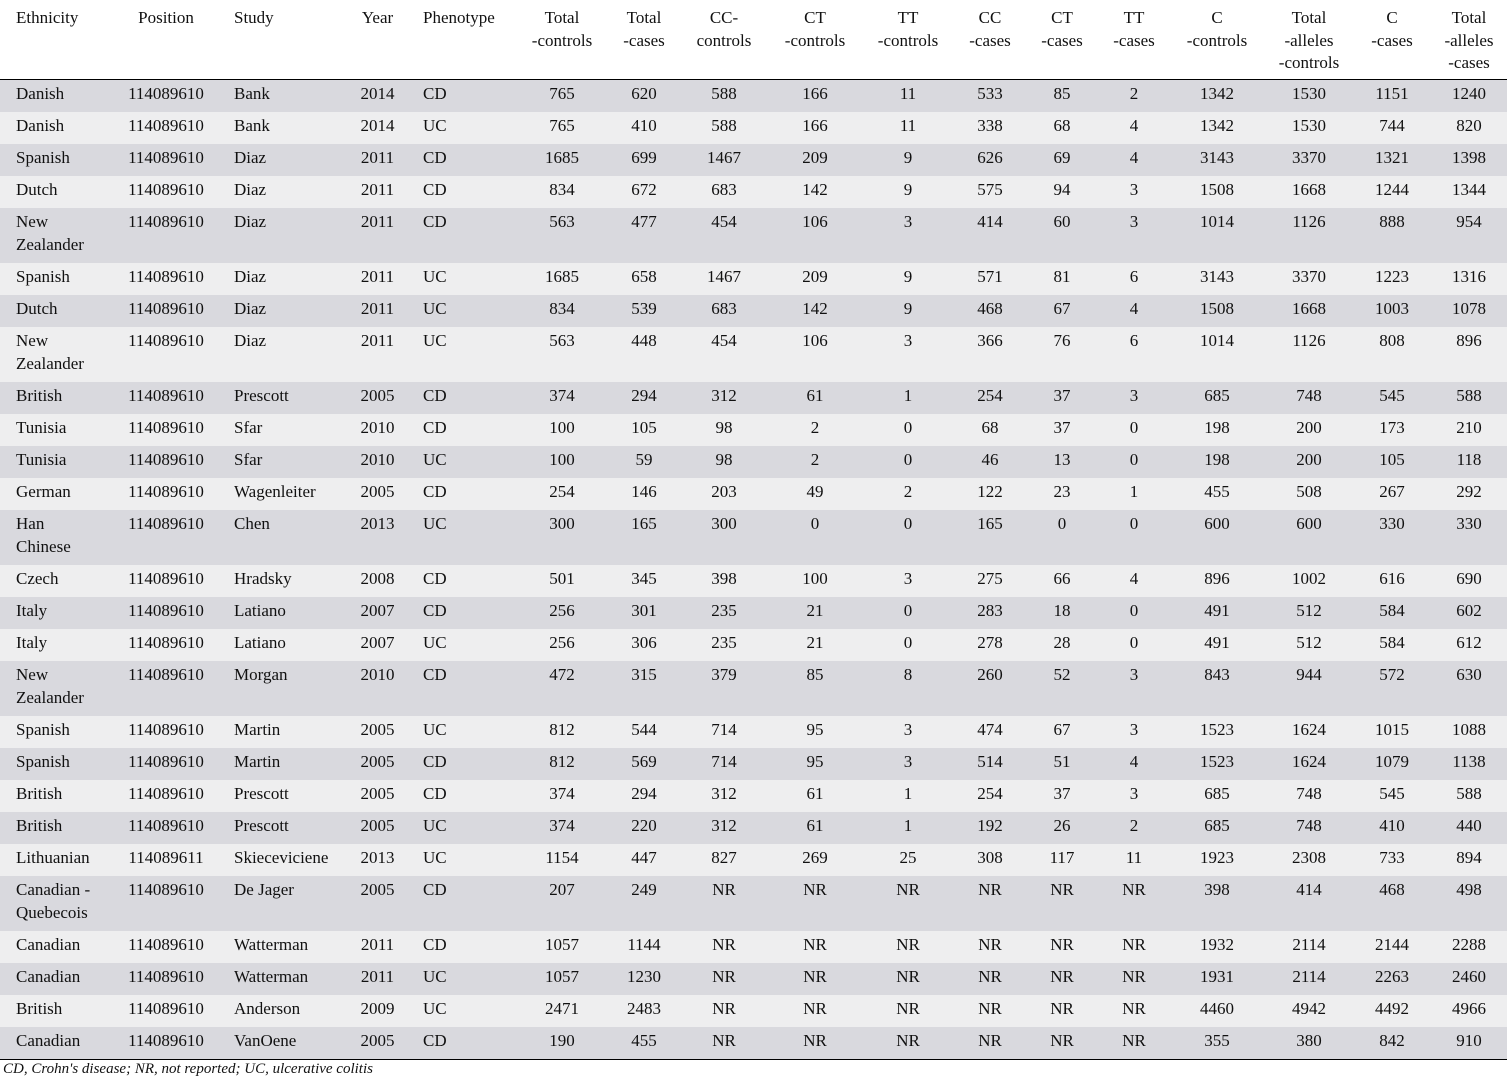 The width and height of the screenshot is (1507, 1078). Describe the element at coordinates (41, 427) in the screenshot. I see `cell-text: Tunisia` at that location.